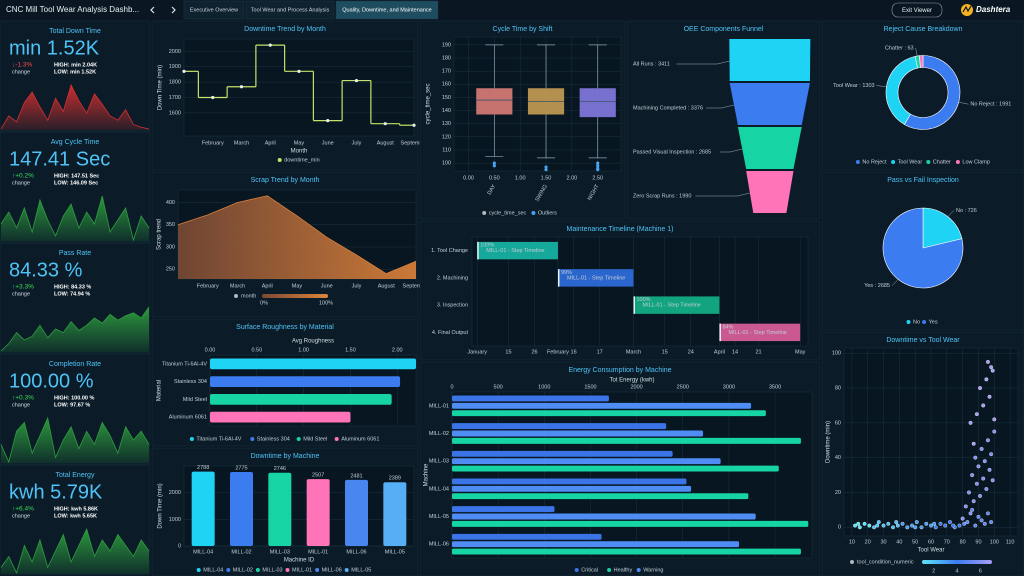 This screenshot has height=576, width=1024. Describe the element at coordinates (280, 469) in the screenshot. I see `data-label: 2746` at that location.